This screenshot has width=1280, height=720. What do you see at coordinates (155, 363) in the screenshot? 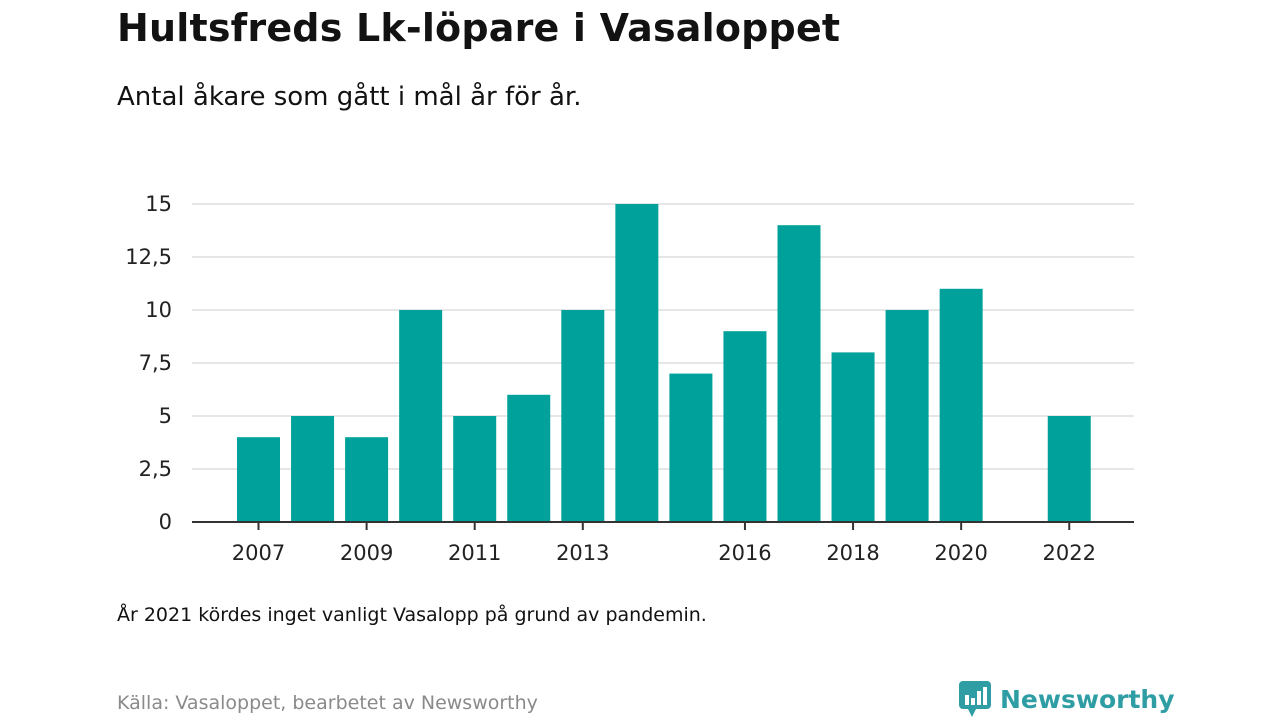
I see `y-tick-label: 7,5` at bounding box center [155, 363].